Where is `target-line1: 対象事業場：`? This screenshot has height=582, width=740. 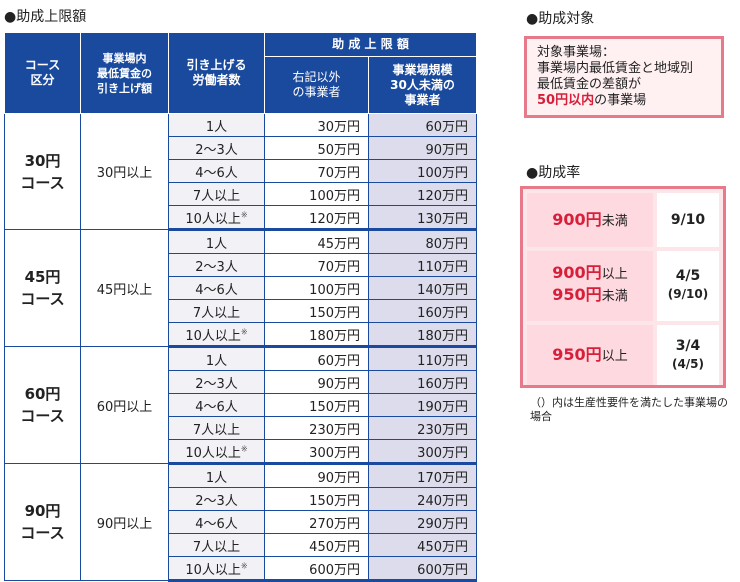 target-line1: 対象事業場： is located at coordinates (576, 52).